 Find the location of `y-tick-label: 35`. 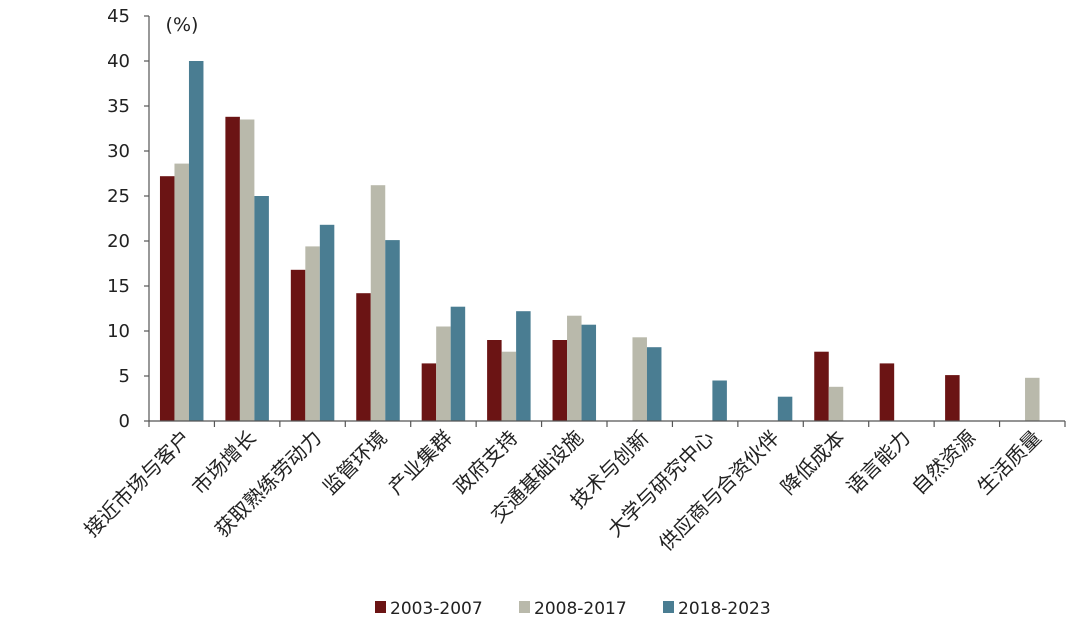

y-tick-label: 35 is located at coordinates (118, 106).